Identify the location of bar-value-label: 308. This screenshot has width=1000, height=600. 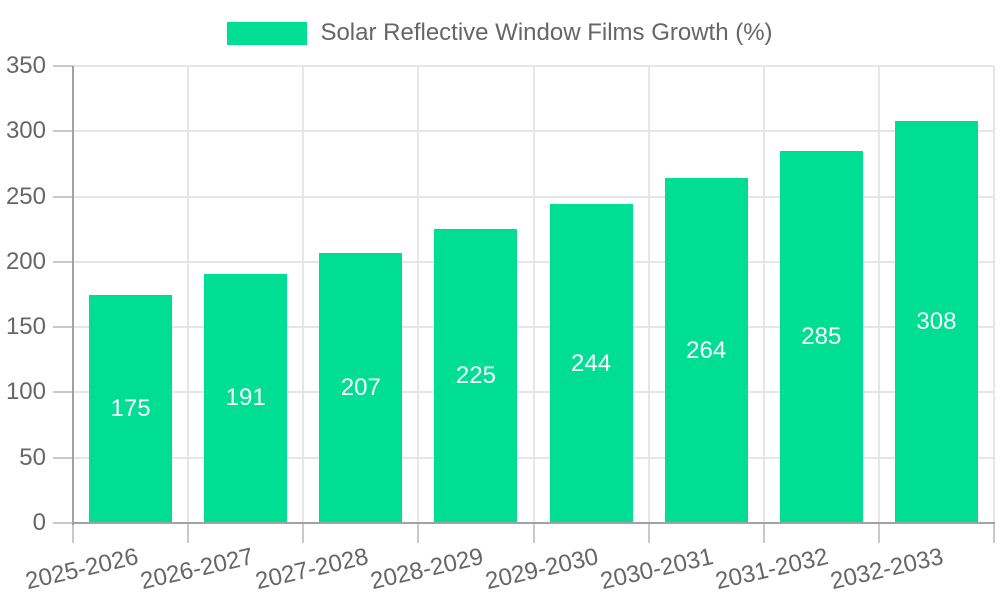
(936, 321).